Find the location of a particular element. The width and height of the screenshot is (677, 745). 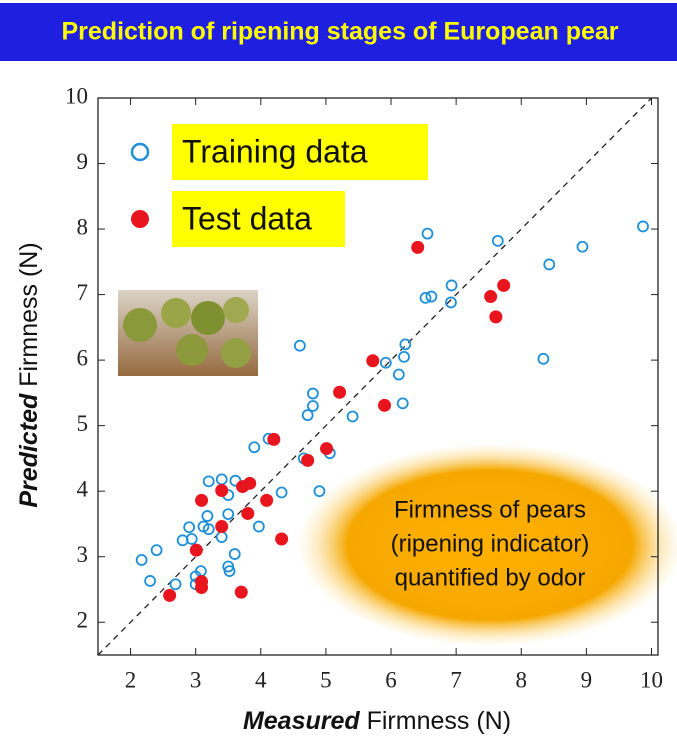

annotation-bubble is located at coordinates (488, 545).